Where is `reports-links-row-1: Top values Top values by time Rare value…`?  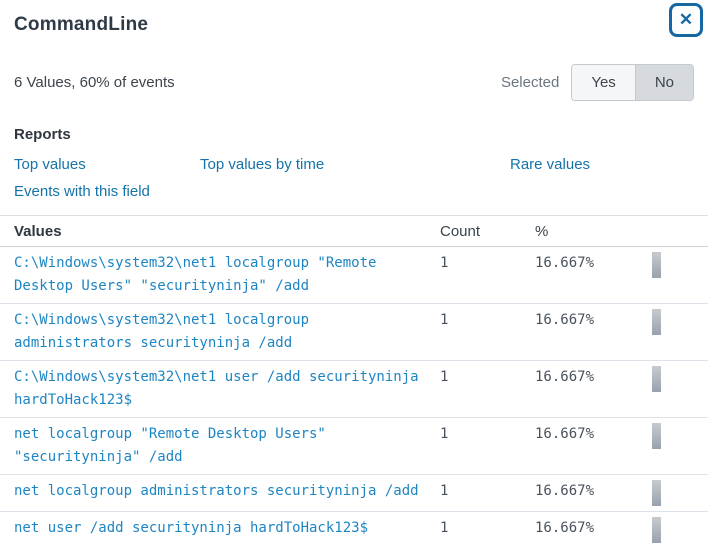
reports-links-row-1: Top values Top values by time Rare value… is located at coordinates (354, 165).